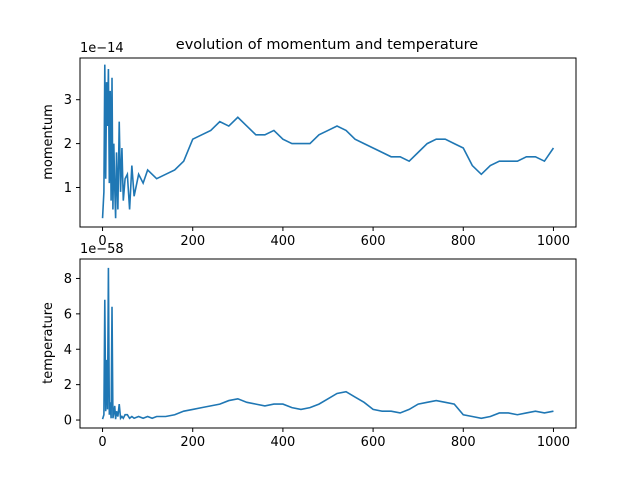 The image size is (640, 480). I want to click on momentum-xtick-label-600: 600, so click(373, 241).